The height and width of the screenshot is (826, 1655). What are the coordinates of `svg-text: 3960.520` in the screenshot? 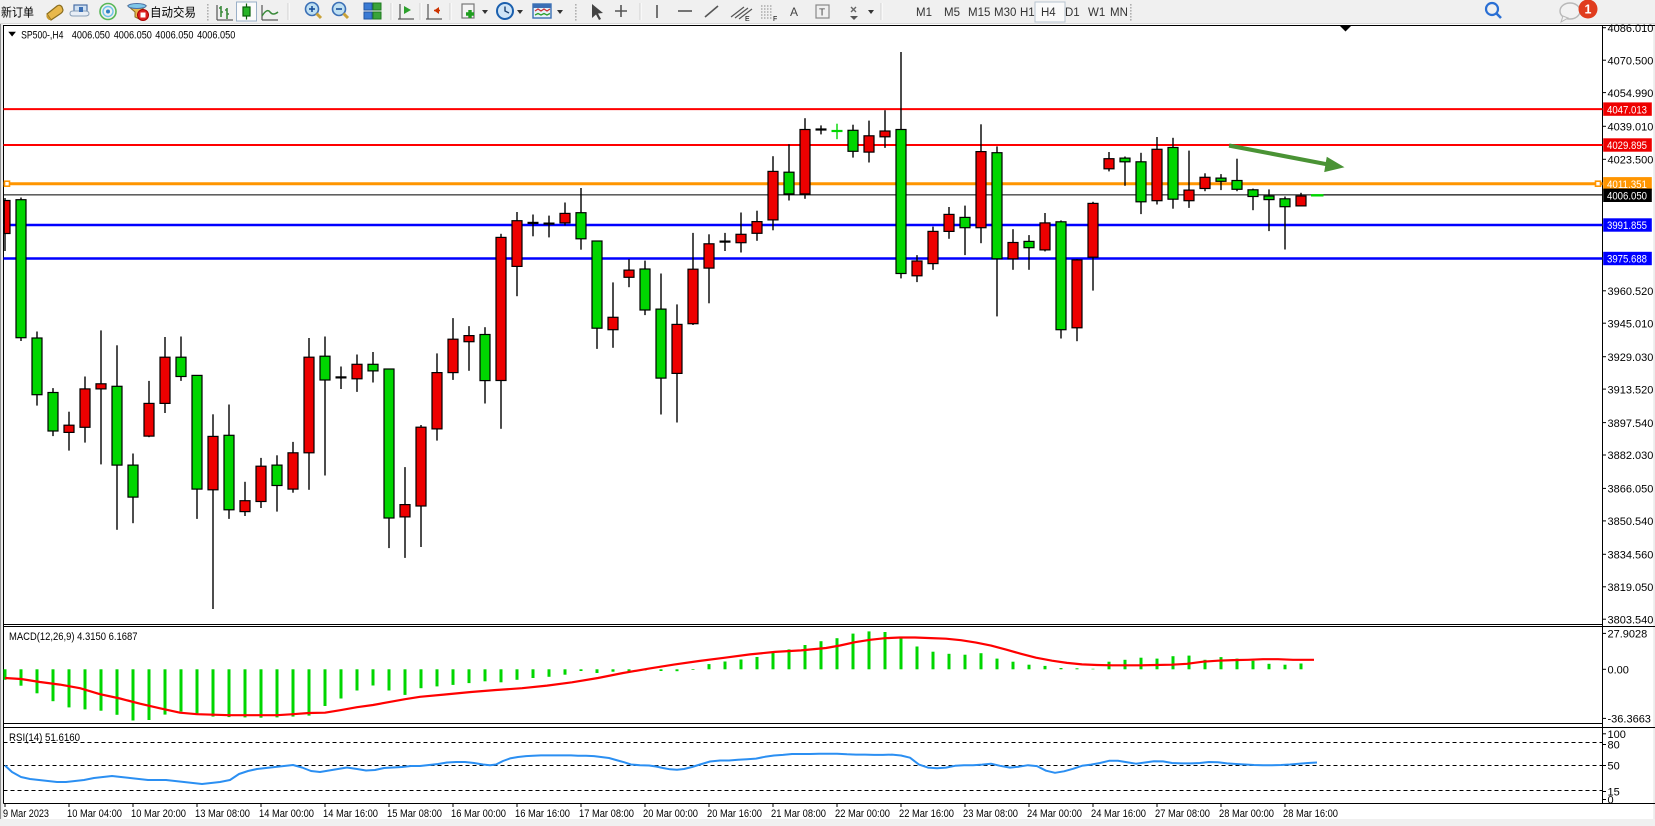 It's located at (1631, 292).